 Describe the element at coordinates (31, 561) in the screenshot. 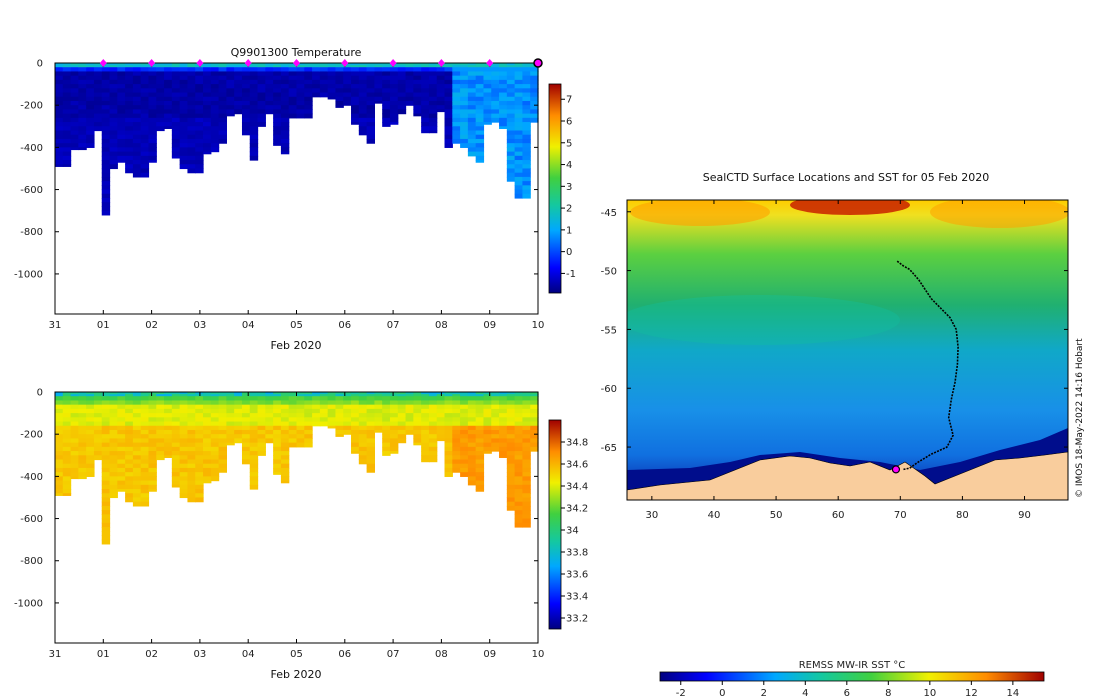

I see `y-tick-label: -800` at that location.